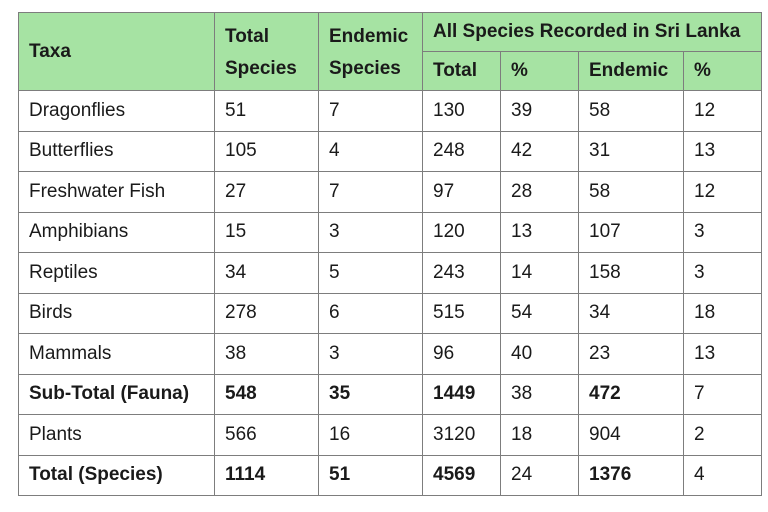 The height and width of the screenshot is (512, 768). What do you see at coordinates (365, 68) in the screenshot?
I see `header-endemic-species-line2: Species` at bounding box center [365, 68].